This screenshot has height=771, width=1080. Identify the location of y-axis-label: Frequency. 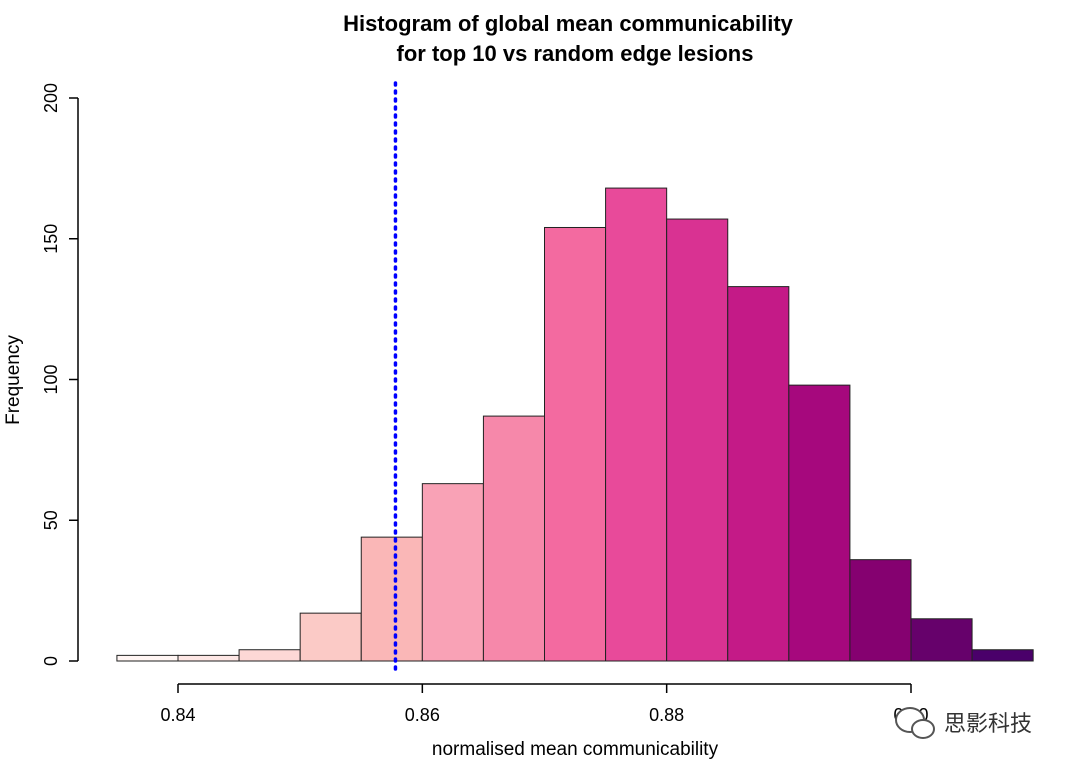
(13, 380).